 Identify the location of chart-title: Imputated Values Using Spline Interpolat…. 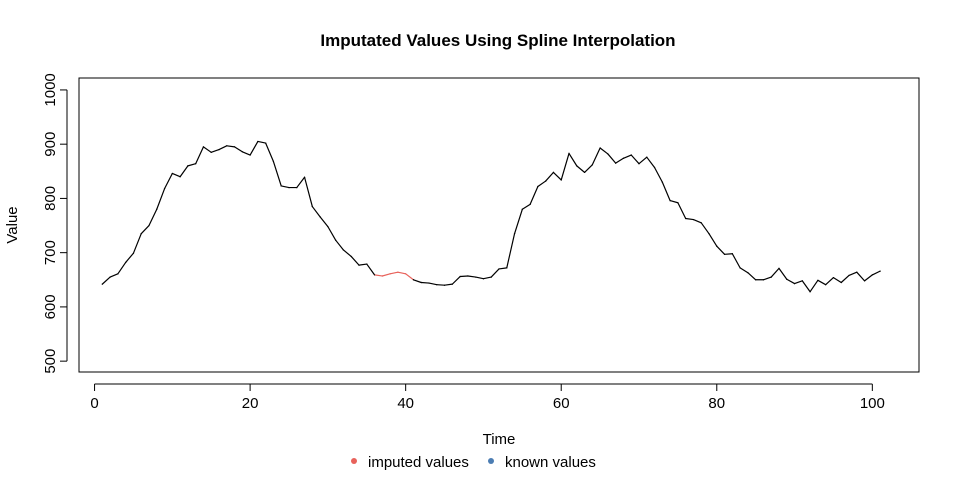
(497, 40).